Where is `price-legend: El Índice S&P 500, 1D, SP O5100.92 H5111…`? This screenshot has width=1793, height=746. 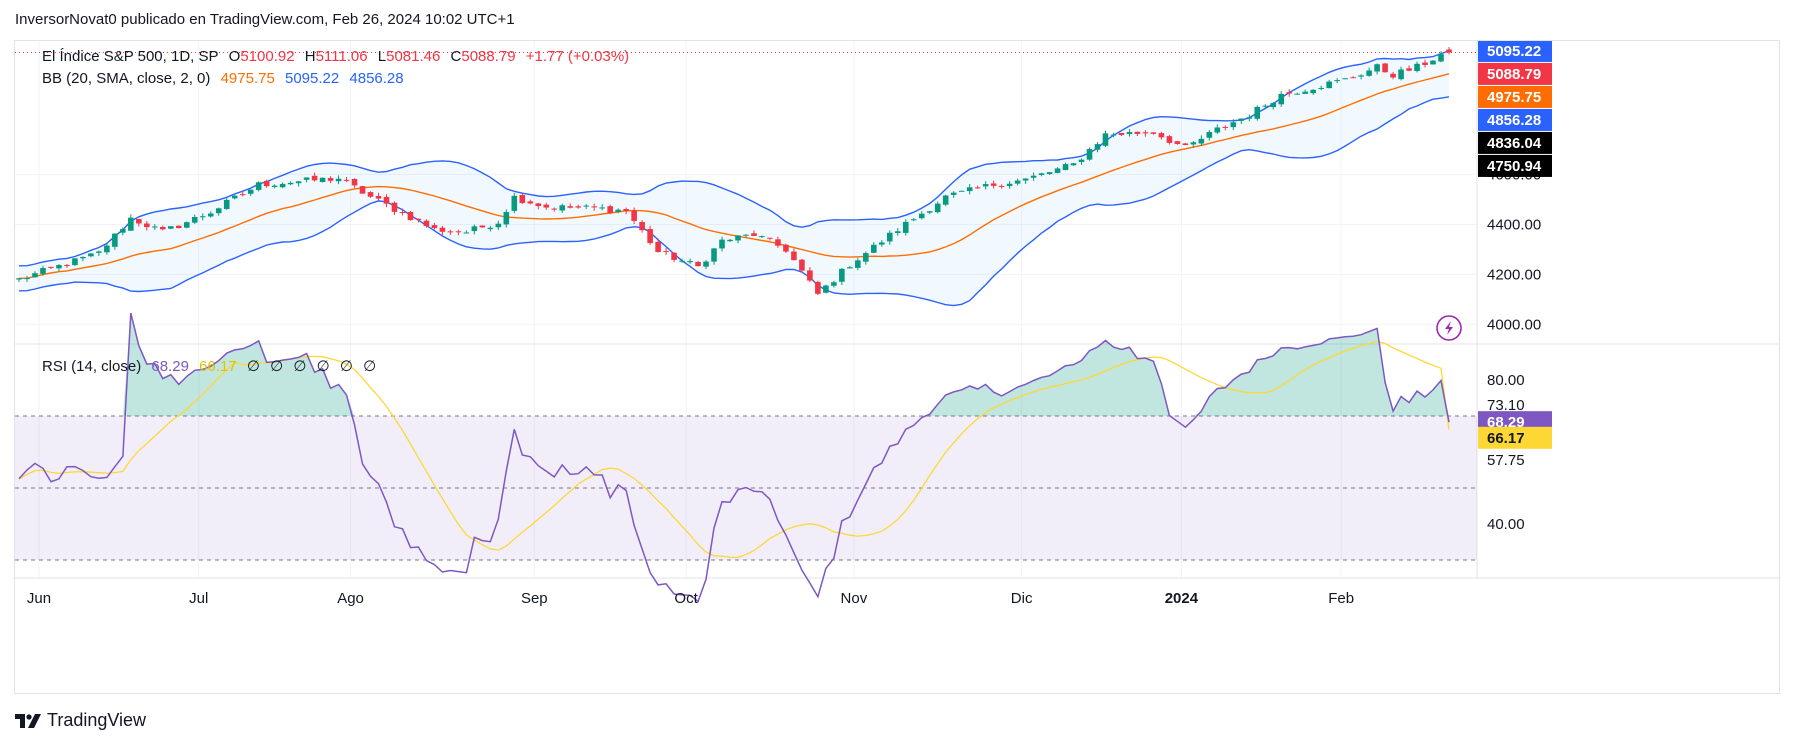
price-legend: El Índice S&P 500, 1D, SP O5100.92 H5111… is located at coordinates (338, 56).